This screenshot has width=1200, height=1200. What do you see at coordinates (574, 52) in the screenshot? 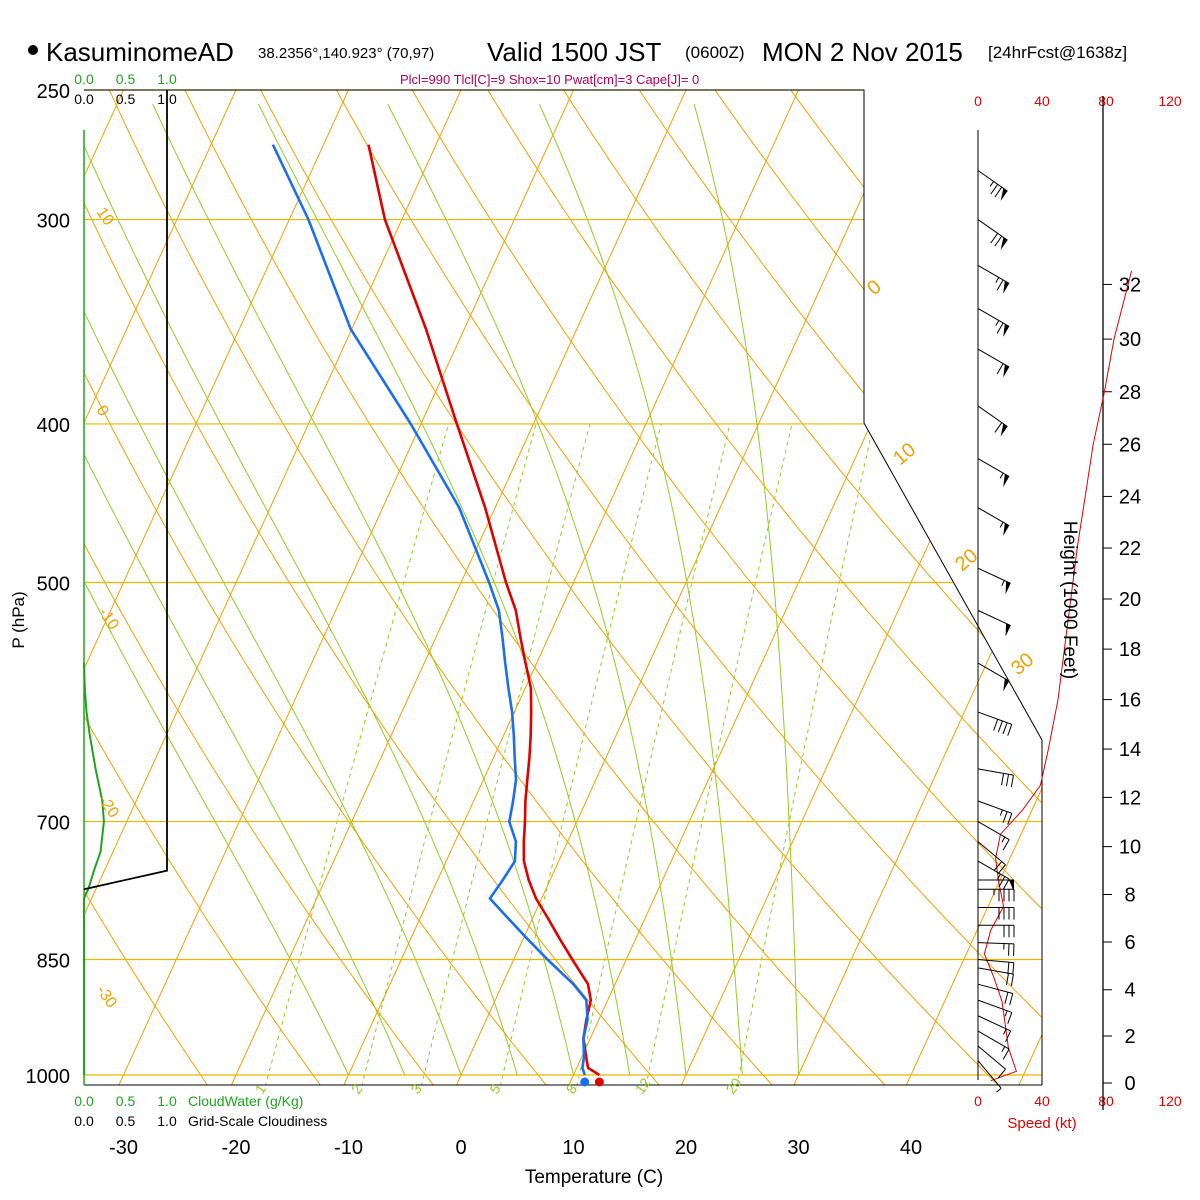
I see `valid-time: Valid 1500 JST` at bounding box center [574, 52].